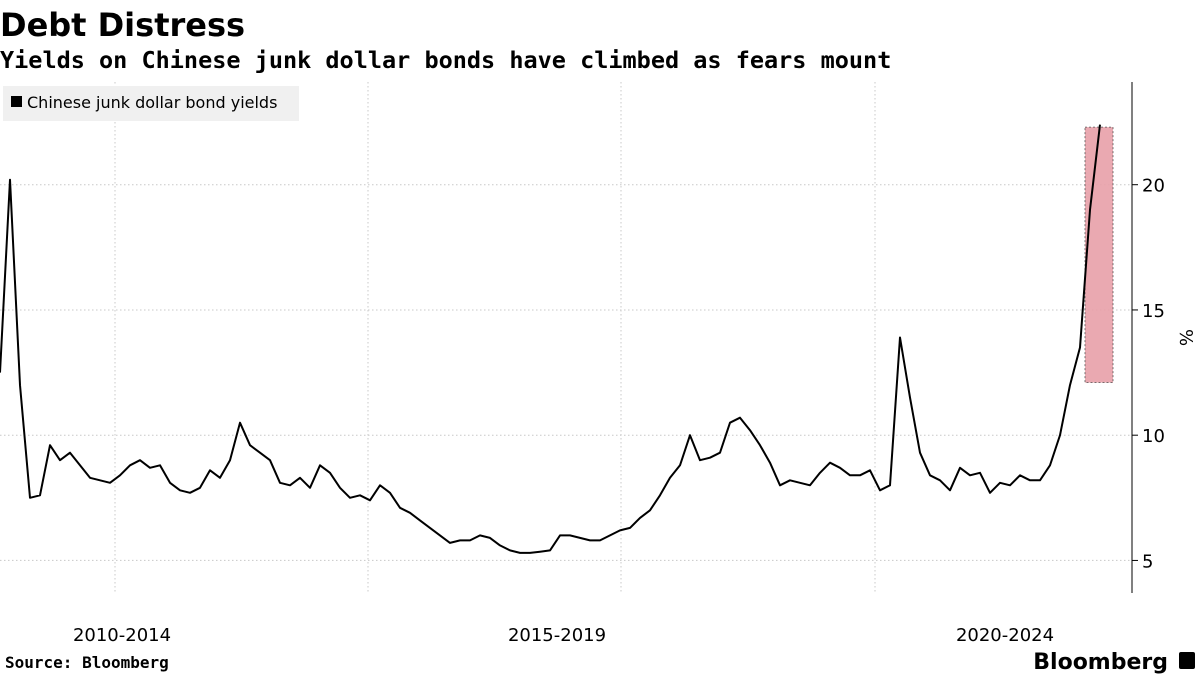 This screenshot has height=675, width=1200. Describe the element at coordinates (1005, 635) in the screenshot. I see `x-tick-label: 2020-2024` at that location.